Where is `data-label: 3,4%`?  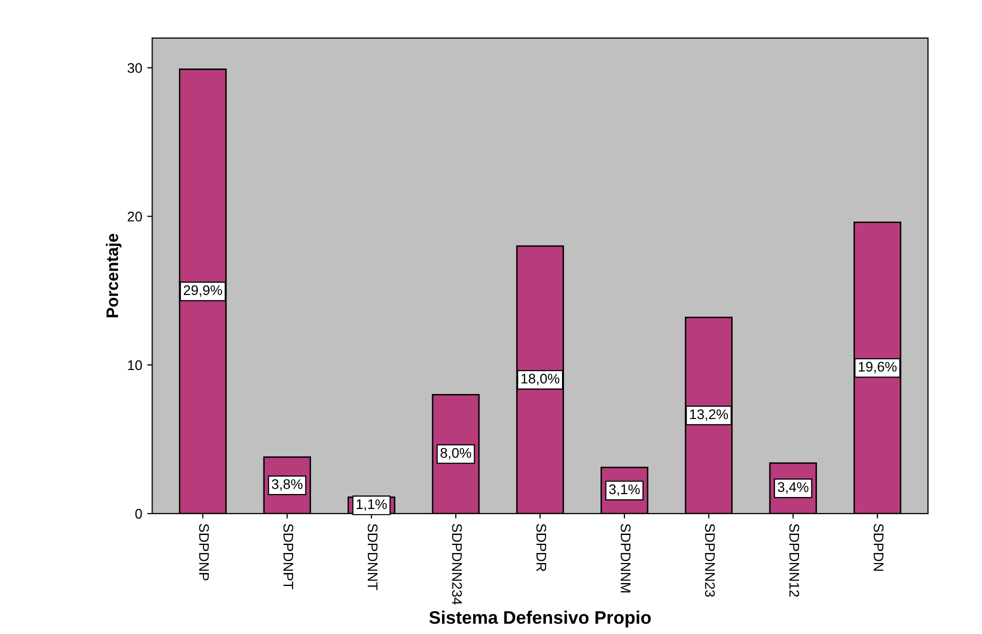
data-label: 3,4% is located at coordinates (793, 488).